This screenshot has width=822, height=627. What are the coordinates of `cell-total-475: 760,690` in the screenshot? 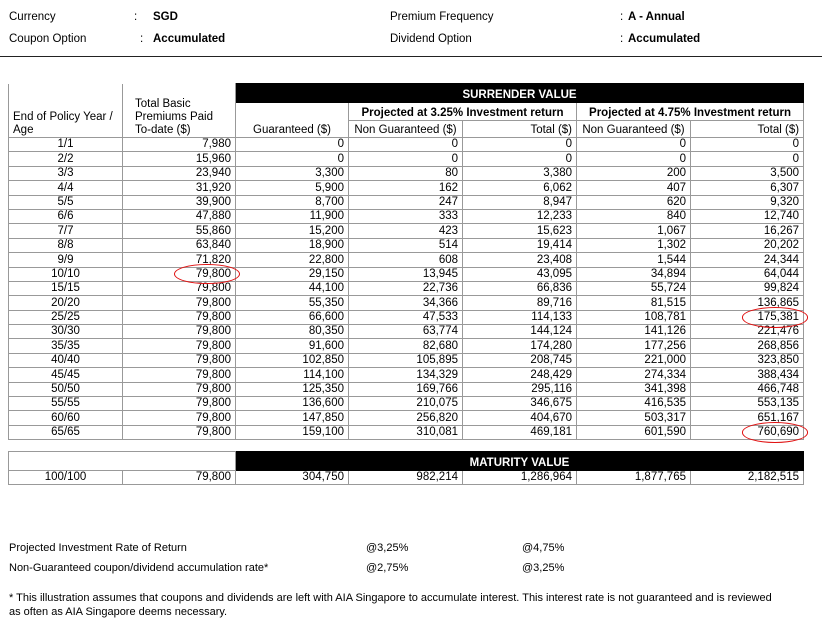 It's located at (747, 432).